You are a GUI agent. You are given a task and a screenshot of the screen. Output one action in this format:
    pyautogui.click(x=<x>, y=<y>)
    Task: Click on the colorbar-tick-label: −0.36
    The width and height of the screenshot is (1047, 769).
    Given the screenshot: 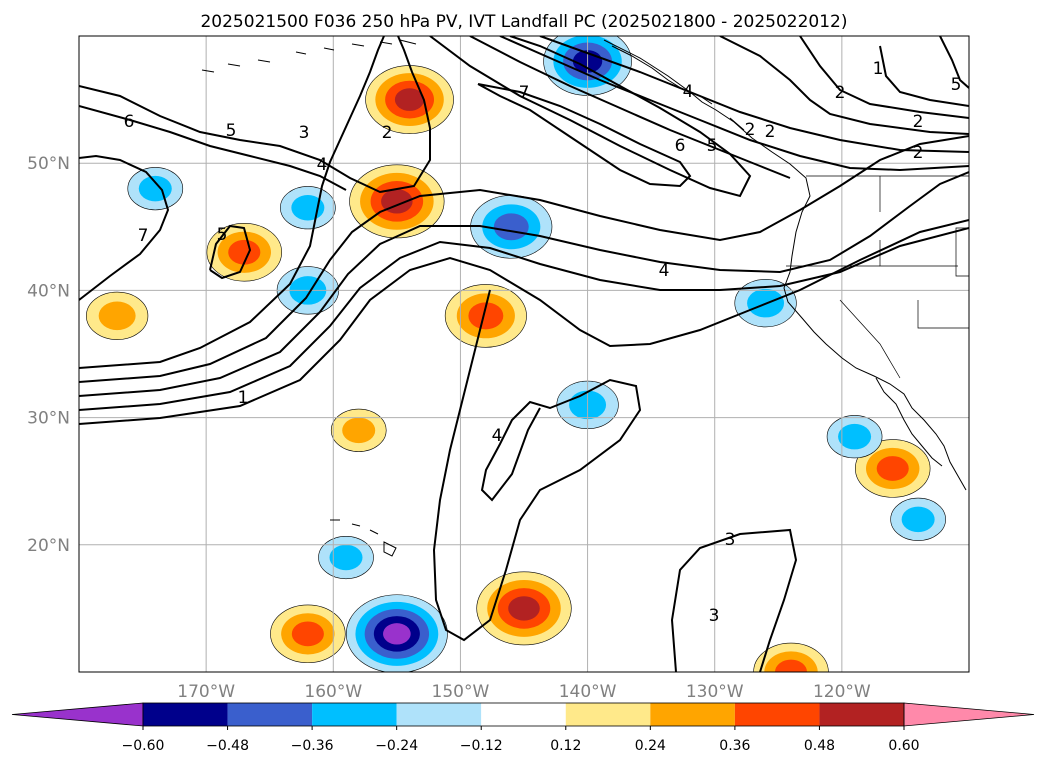 What is the action you would take?
    pyautogui.click(x=312, y=746)
    